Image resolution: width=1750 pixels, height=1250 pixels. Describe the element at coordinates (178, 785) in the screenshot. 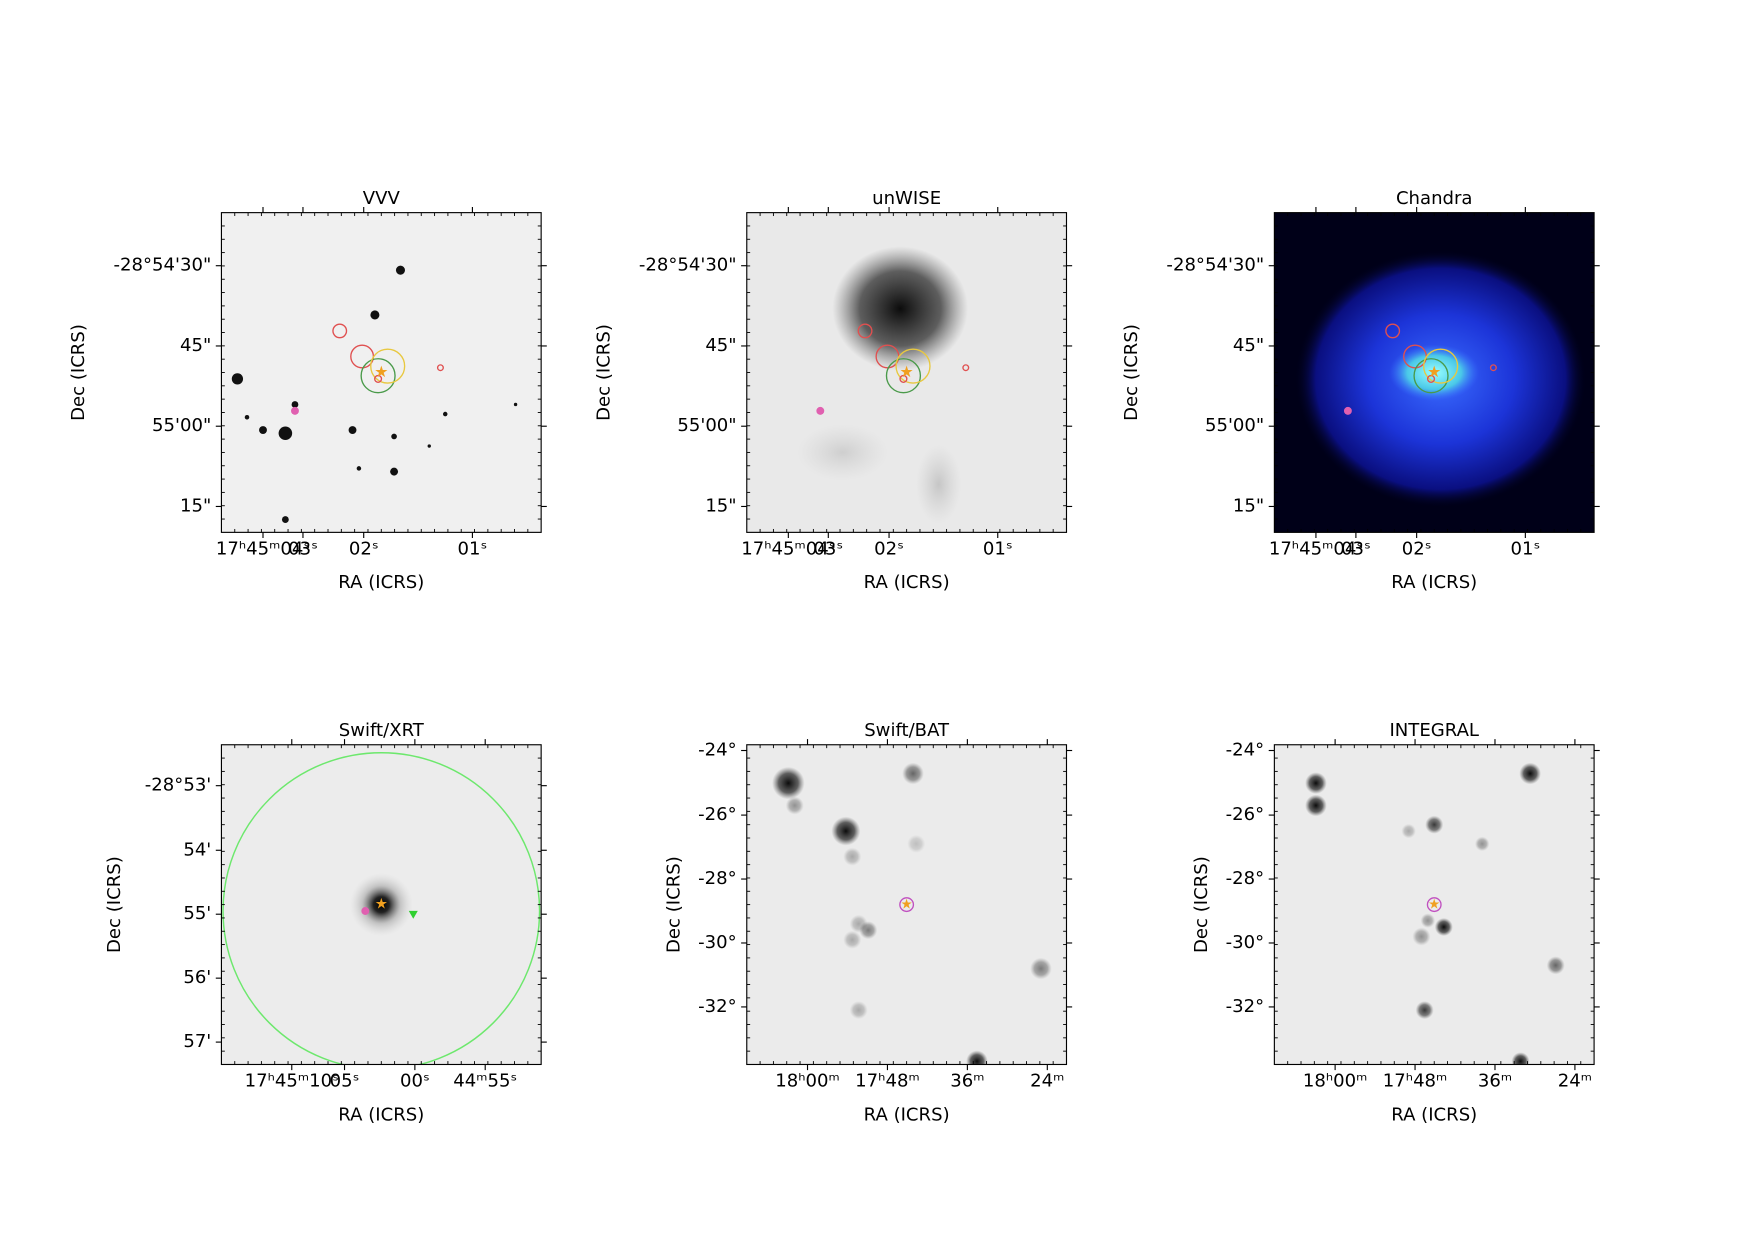

I see `y-tick-label: -28°53'` at that location.